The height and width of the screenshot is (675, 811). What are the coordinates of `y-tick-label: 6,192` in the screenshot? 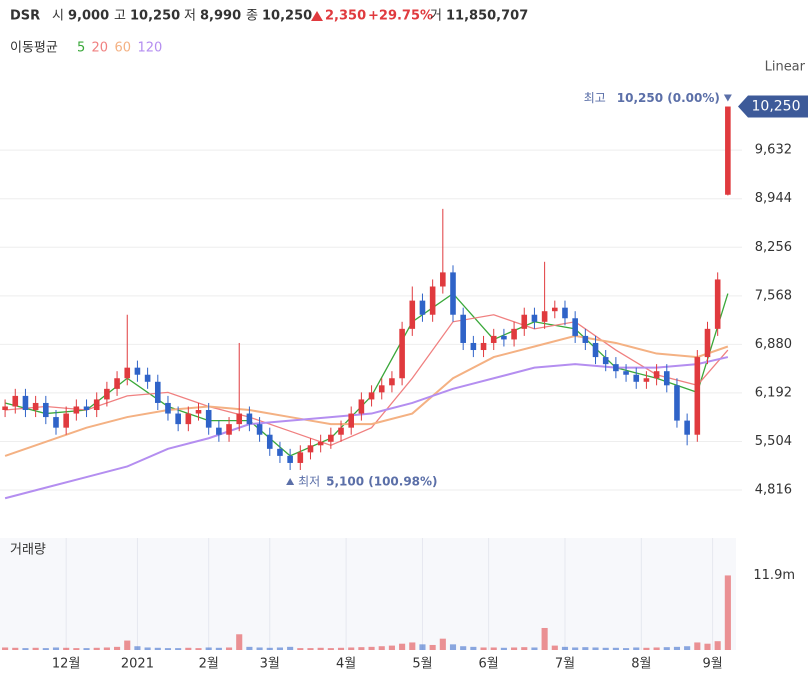 It's located at (773, 392).